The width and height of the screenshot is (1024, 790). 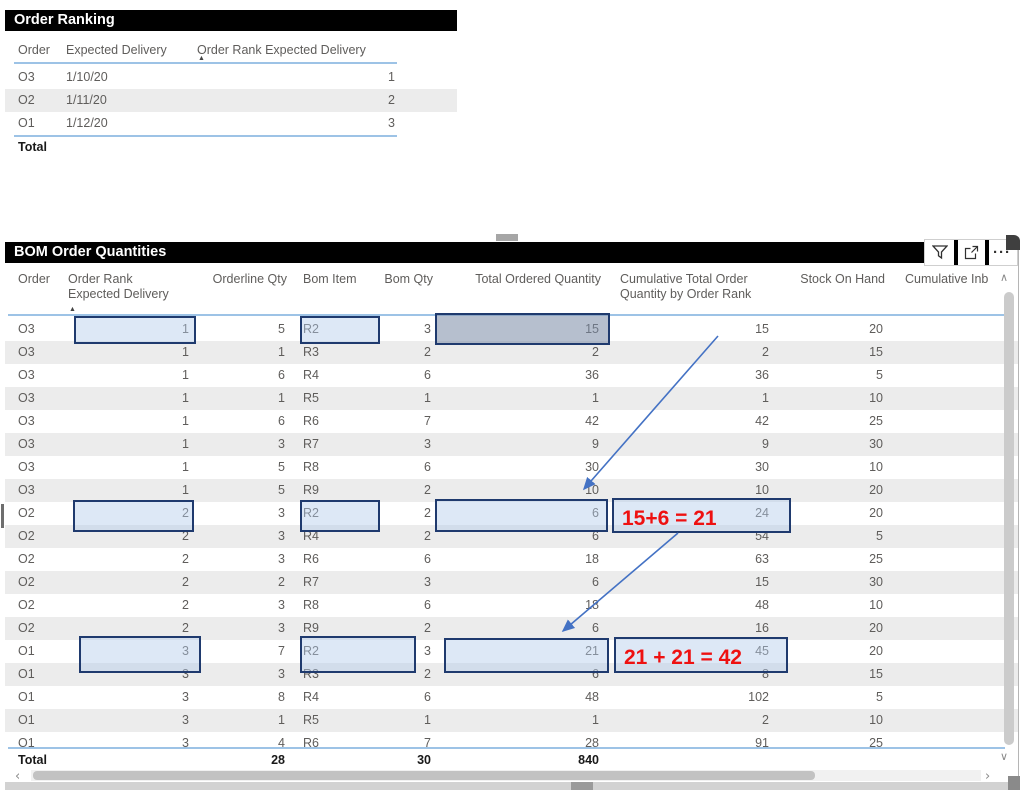 I want to click on table-cell: 54, so click(x=762, y=536).